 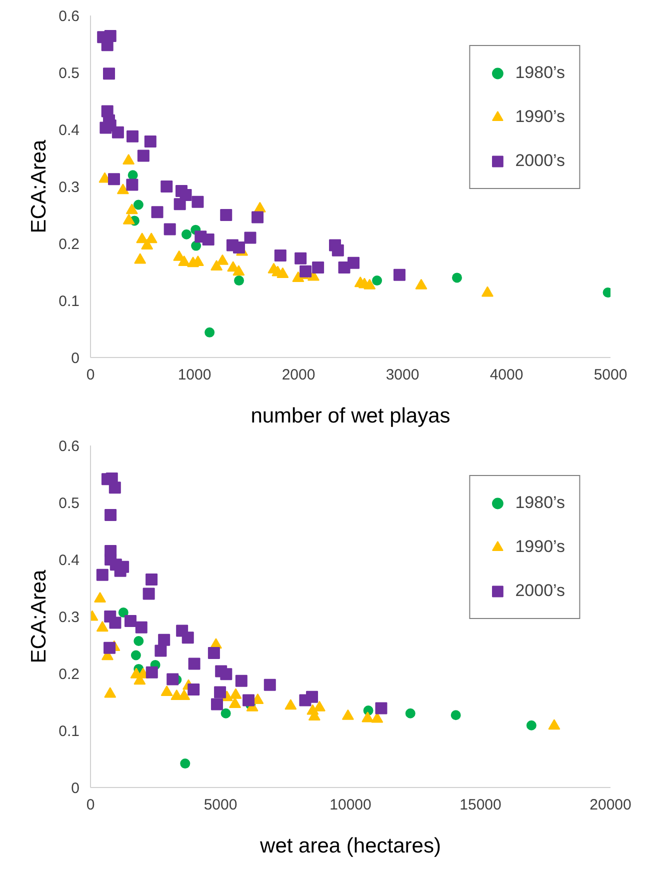 I want to click on x-tick-label: 2000, so click(x=299, y=375).